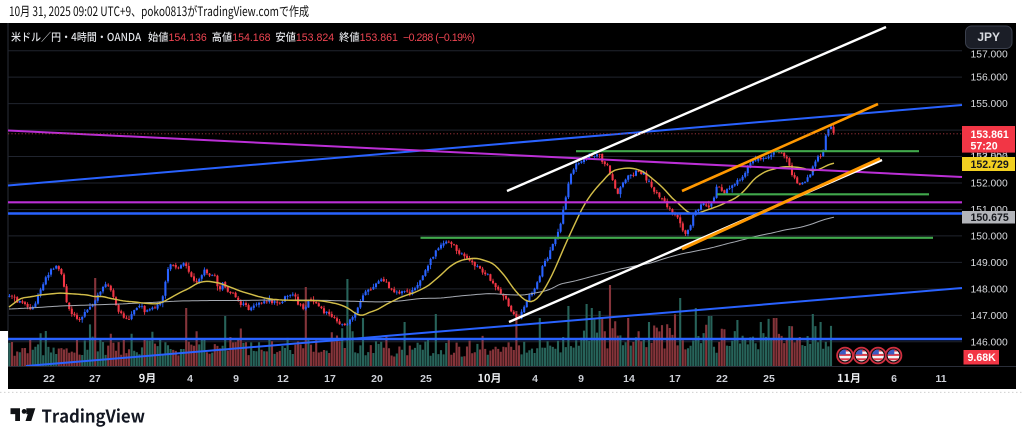 The width and height of the screenshot is (1024, 441). What do you see at coordinates (989, 104) in the screenshot?
I see `svg-text: 155.000` at bounding box center [989, 104].